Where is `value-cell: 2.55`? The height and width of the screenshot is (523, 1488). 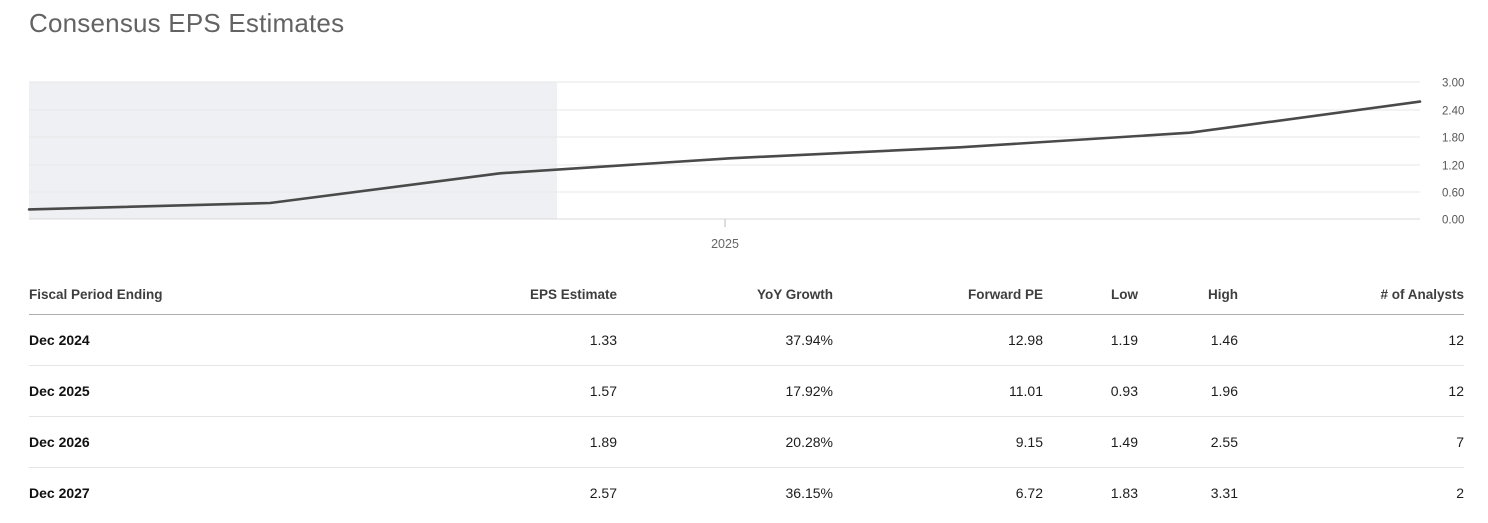
value-cell: 2.55 is located at coordinates (1224, 442).